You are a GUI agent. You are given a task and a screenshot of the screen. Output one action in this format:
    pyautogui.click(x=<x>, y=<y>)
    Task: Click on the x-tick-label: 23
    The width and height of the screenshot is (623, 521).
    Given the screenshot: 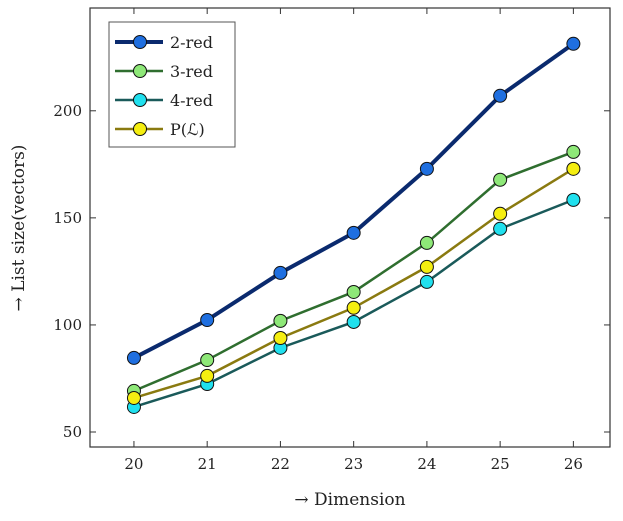 What is the action you would take?
    pyautogui.click(x=353, y=464)
    